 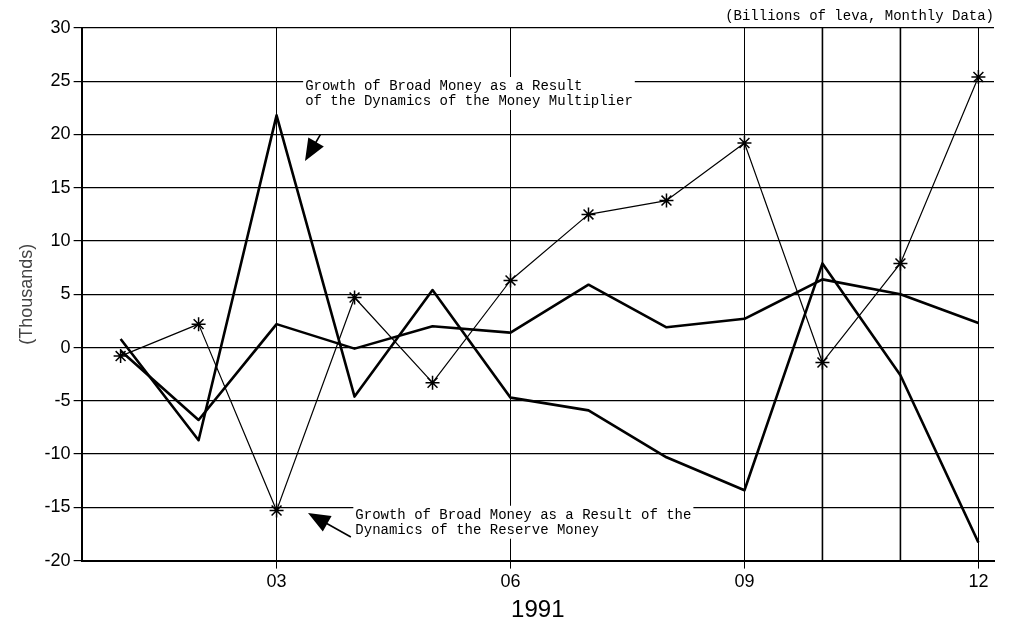 What do you see at coordinates (60, 80) in the screenshot?
I see `y-tick-label: 25` at bounding box center [60, 80].